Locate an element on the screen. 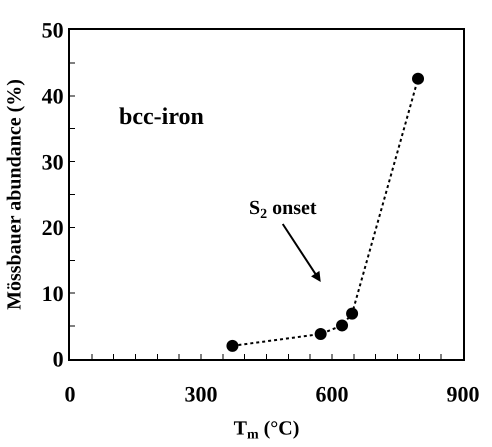 This screenshot has height=447, width=492. y-axis-title: Mössbauer abundance (%) is located at coordinates (15, 194).